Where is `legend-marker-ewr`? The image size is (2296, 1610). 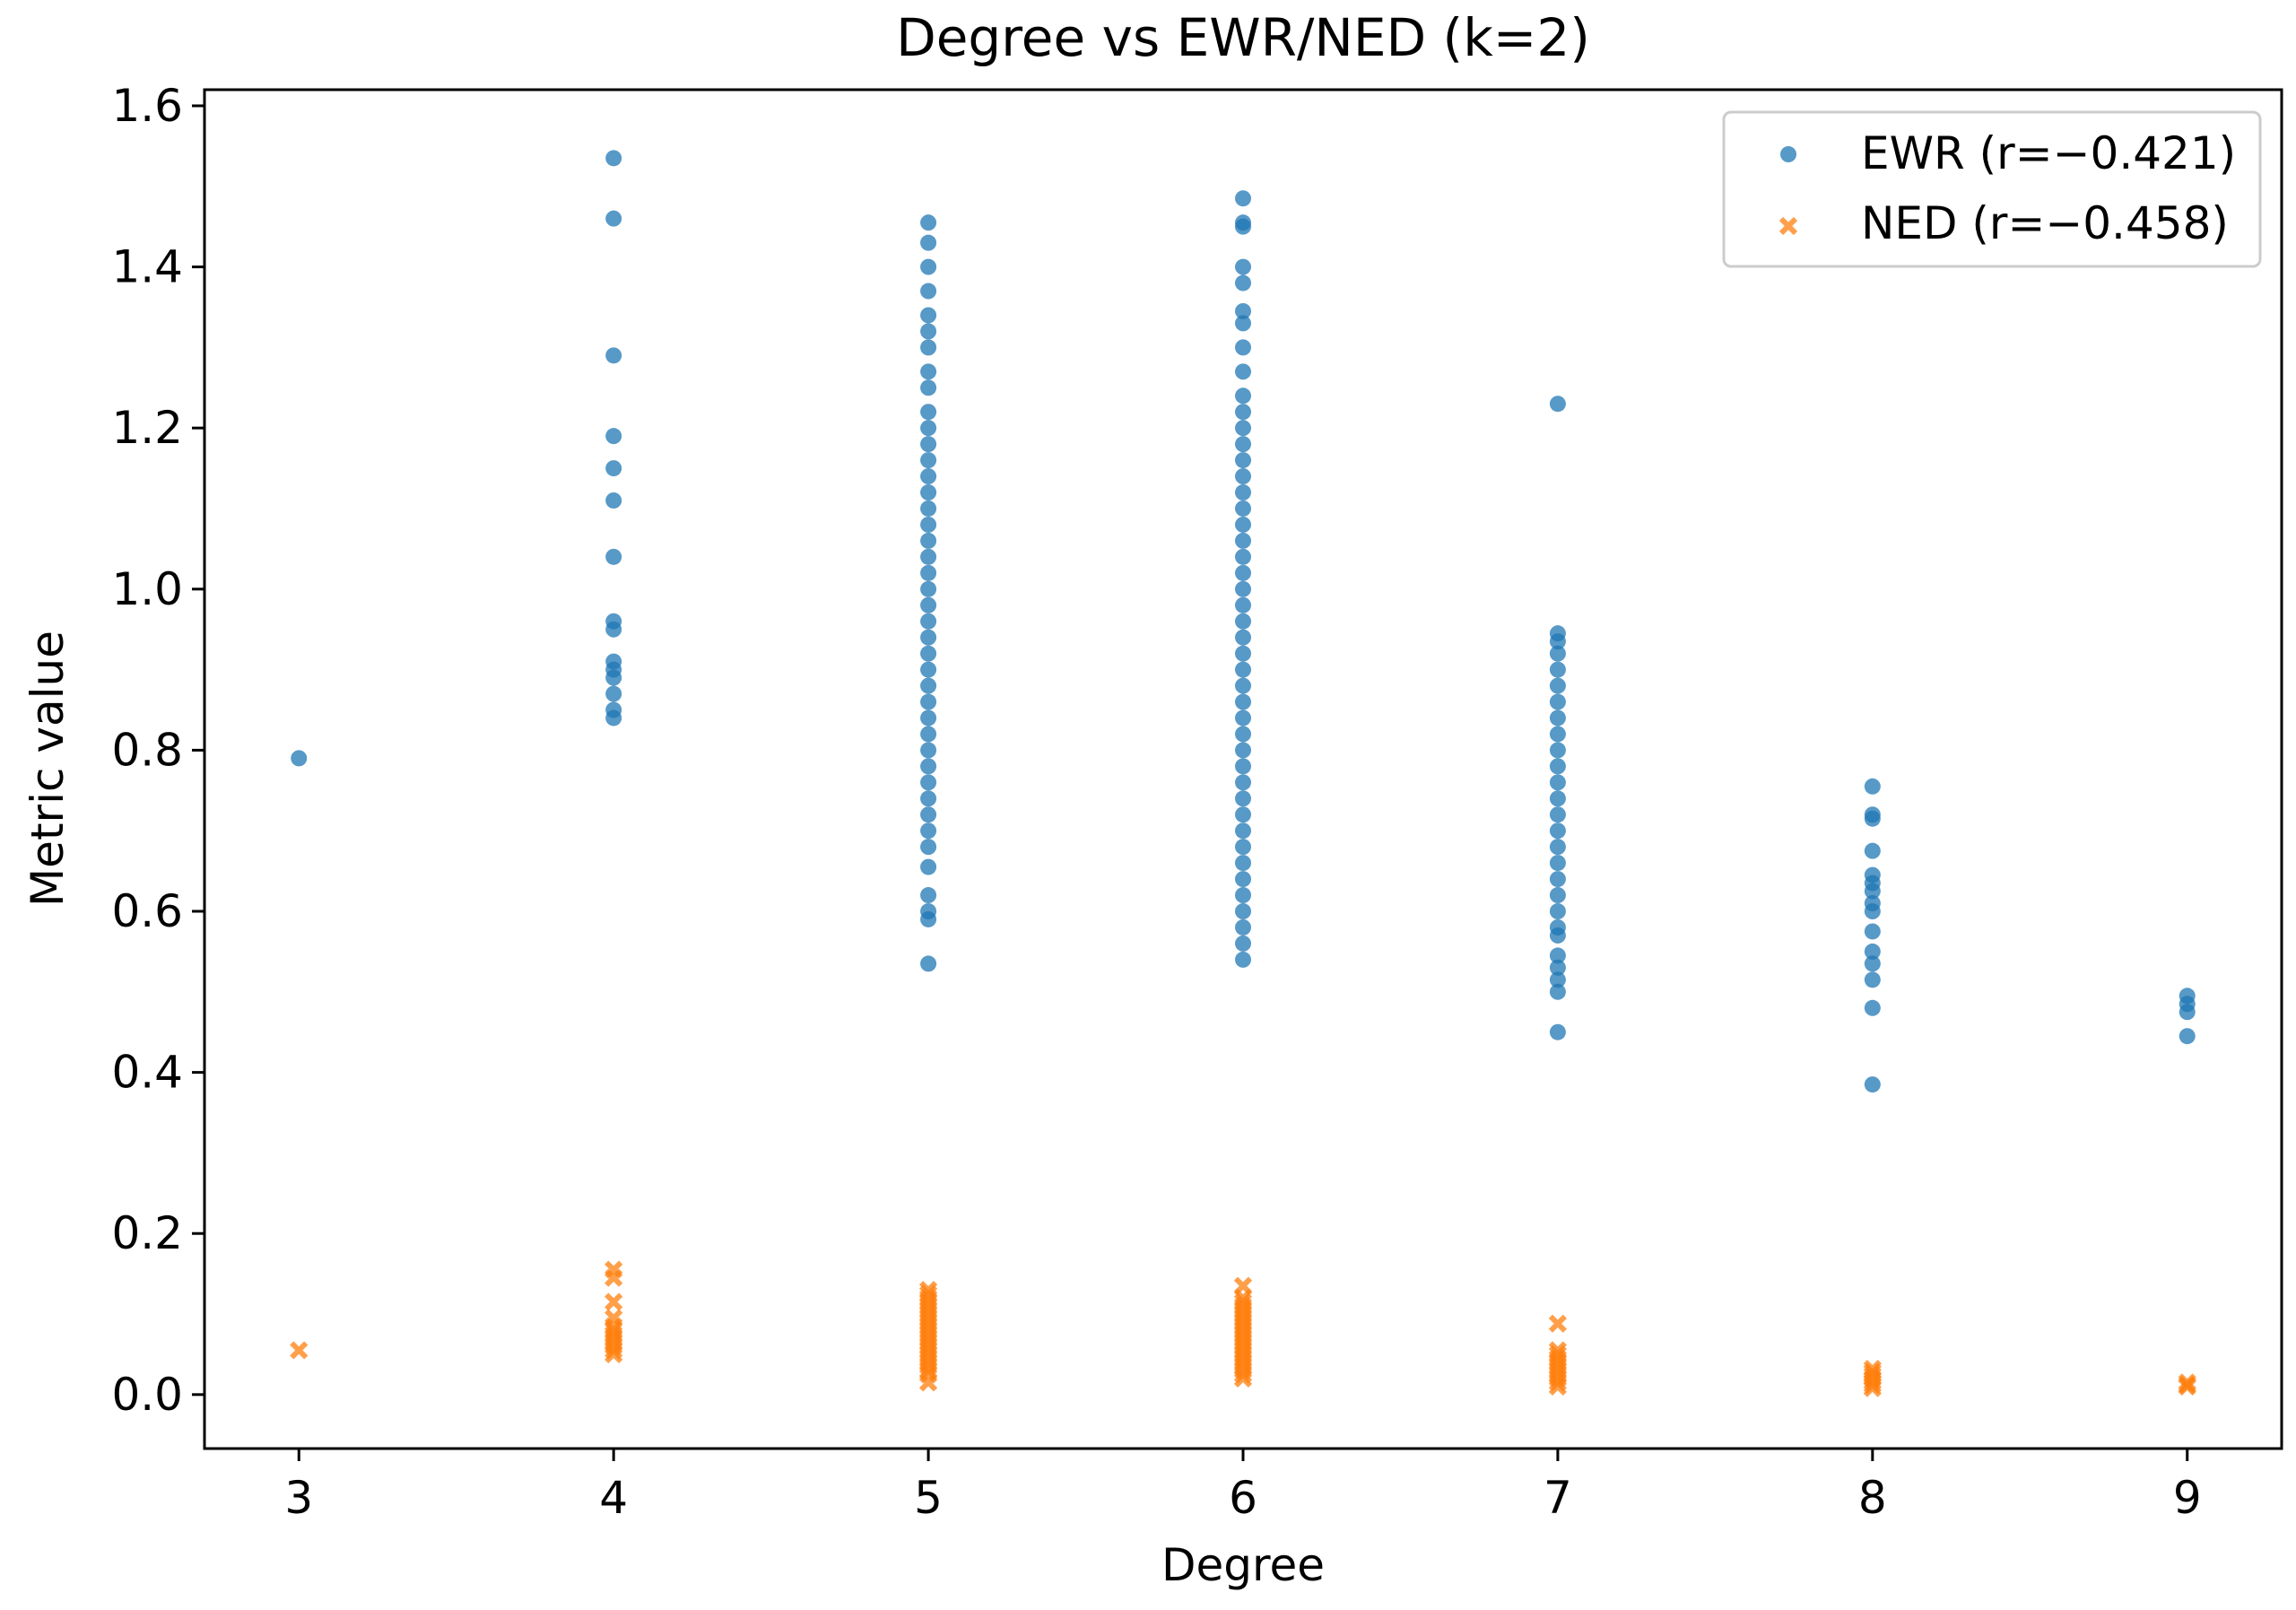
legend-marker-ewr is located at coordinates (1788, 154).